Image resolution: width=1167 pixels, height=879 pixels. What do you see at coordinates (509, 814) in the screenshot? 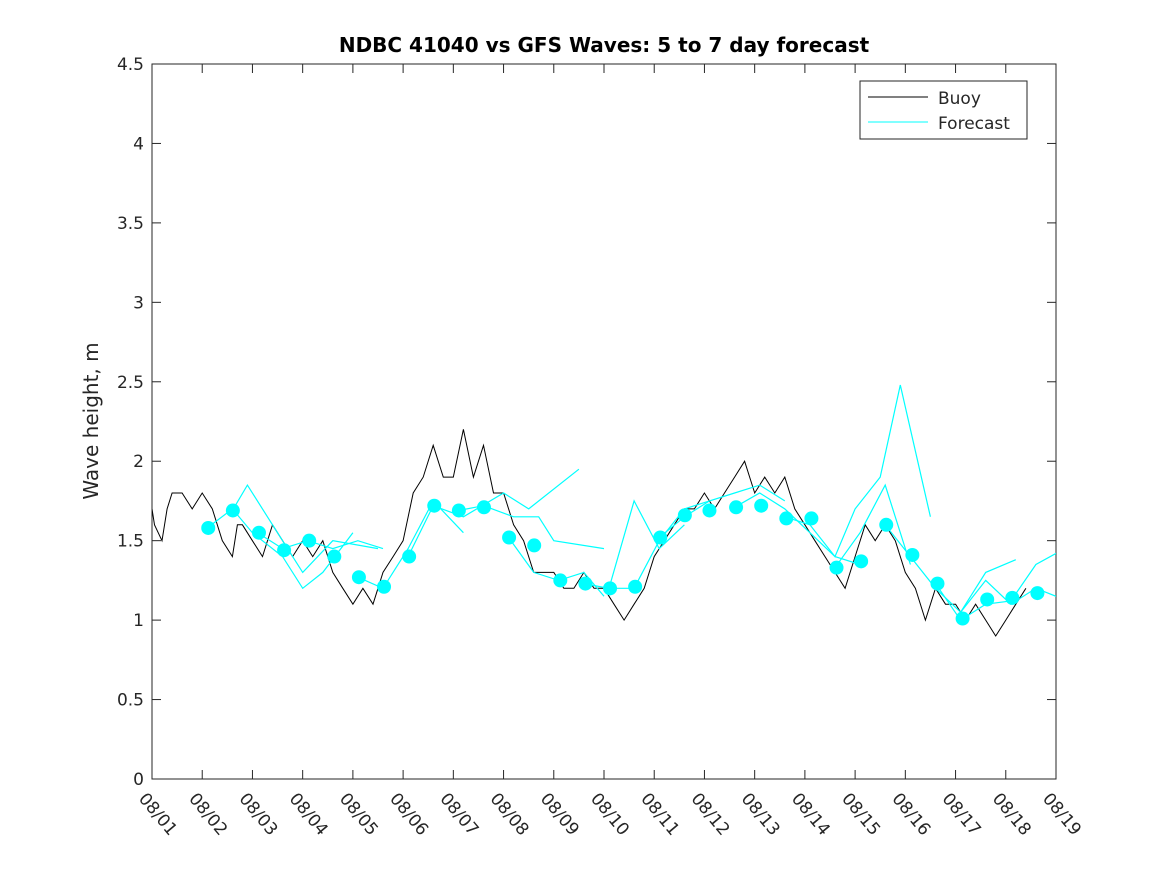
I see `x-tick-label: 08/08` at bounding box center [509, 814].